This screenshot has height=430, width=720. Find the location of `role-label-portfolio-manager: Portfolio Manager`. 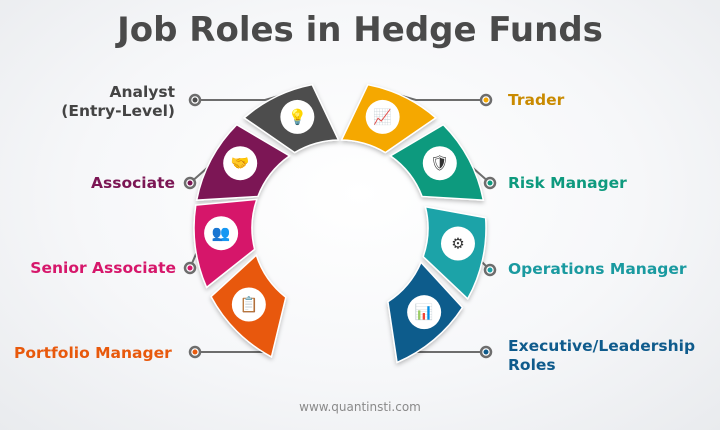

role-label-portfolio-manager: Portfolio Manager is located at coordinates (93, 353).